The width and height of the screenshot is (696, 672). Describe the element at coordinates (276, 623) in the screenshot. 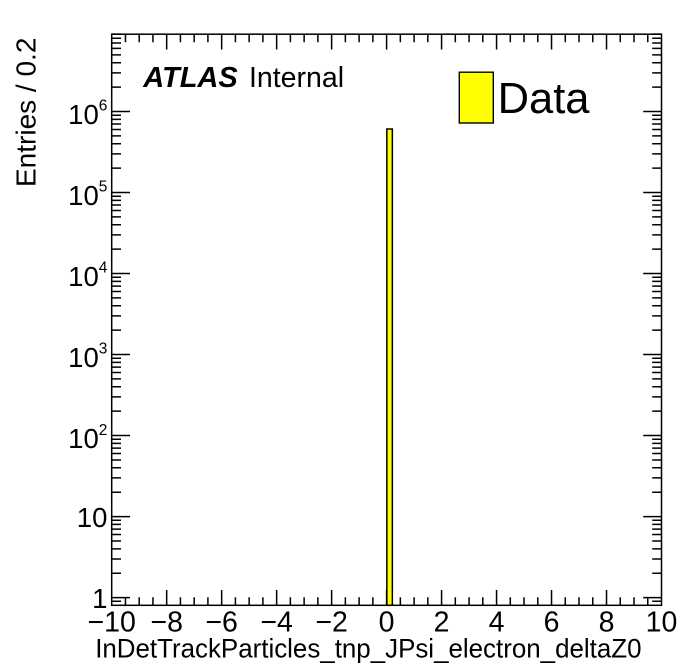

I see `svg-text: −4` at that location.